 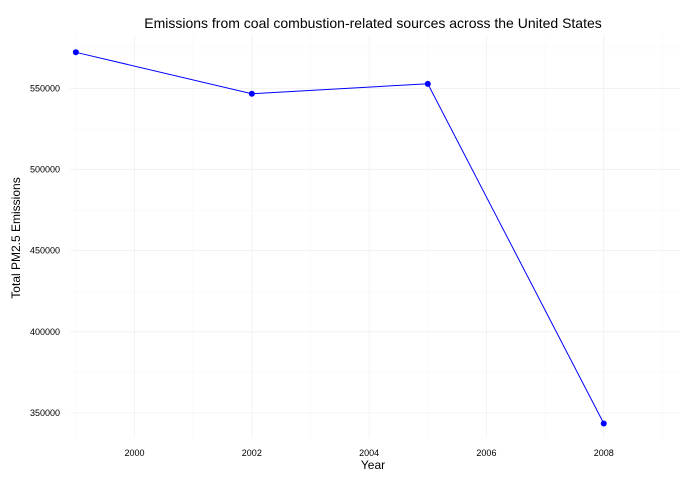 What do you see at coordinates (45, 413) in the screenshot?
I see `y-tick-label: 350000` at bounding box center [45, 413].